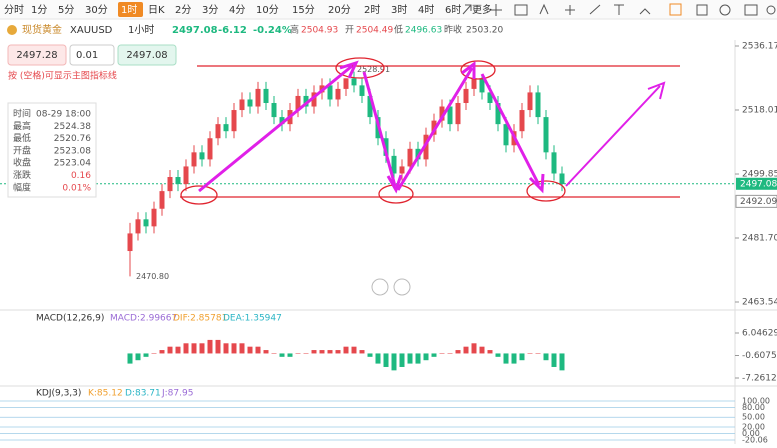 Image resolution: width=777 pixels, height=448 pixels. I want to click on toolbar-icons, so click(619, 9).